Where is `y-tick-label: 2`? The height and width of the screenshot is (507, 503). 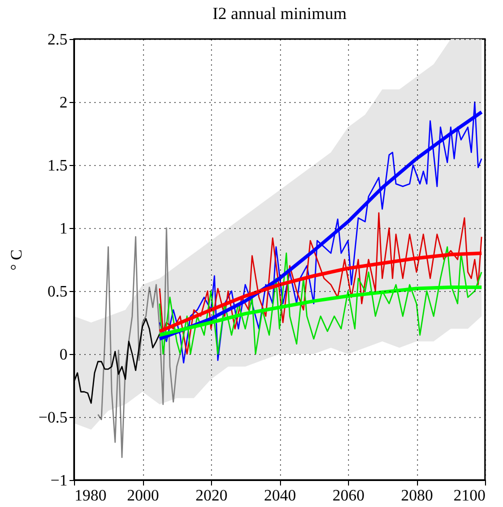 y-tick-label: 2 is located at coordinates (64, 103).